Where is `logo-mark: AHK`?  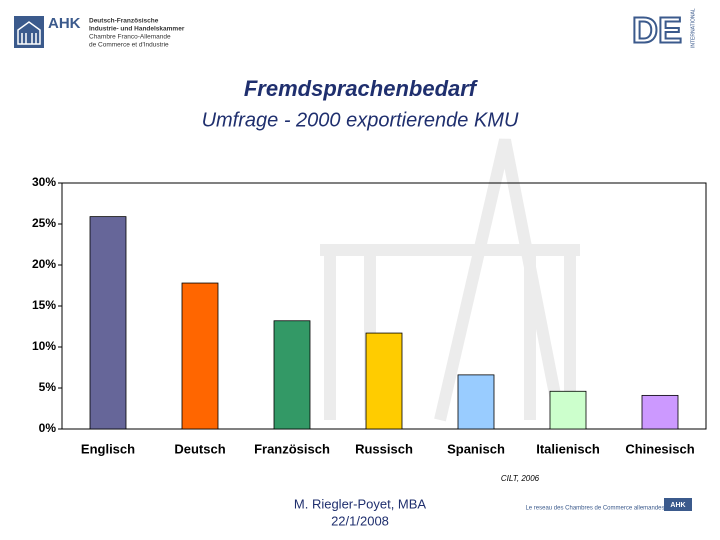 logo-mark: AHK is located at coordinates (64, 23).